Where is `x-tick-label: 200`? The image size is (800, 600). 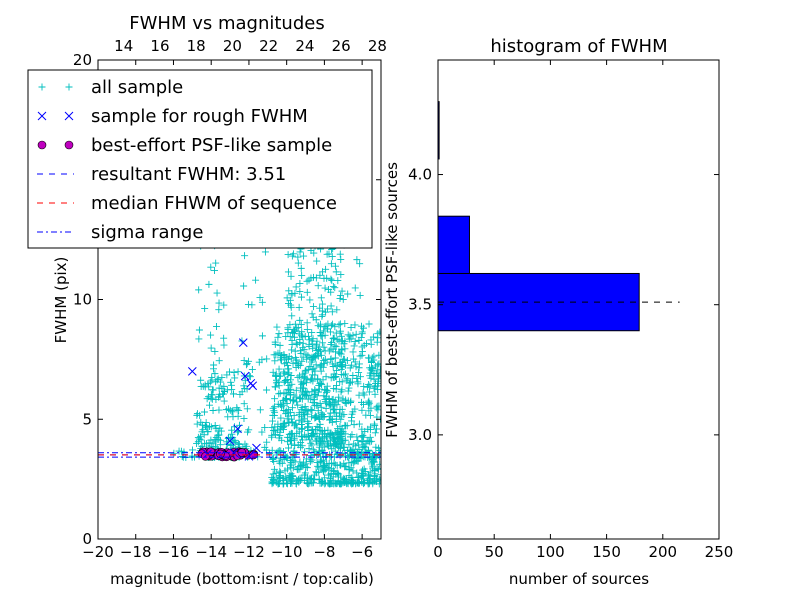 x-tick-label: 200 is located at coordinates (662, 552).